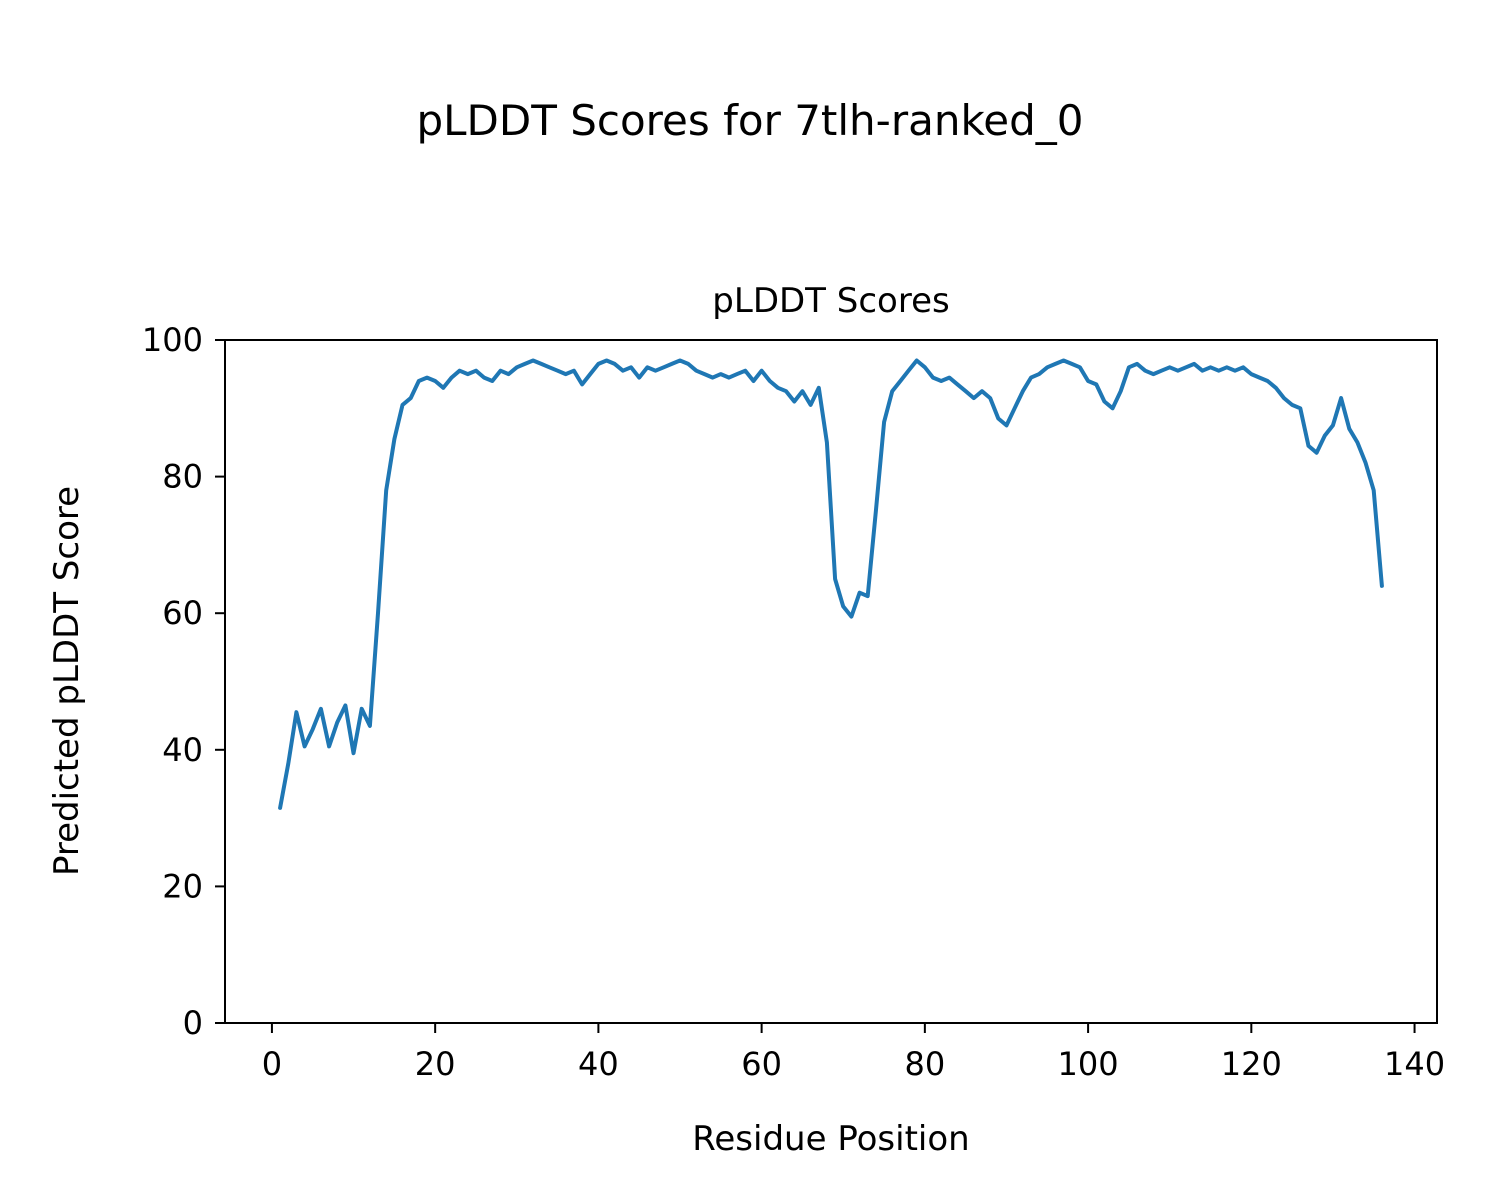 Image resolution: width=1500 pixels, height=1200 pixels. Describe the element at coordinates (182, 886) in the screenshot. I see `y-tick-label: 20` at that location.